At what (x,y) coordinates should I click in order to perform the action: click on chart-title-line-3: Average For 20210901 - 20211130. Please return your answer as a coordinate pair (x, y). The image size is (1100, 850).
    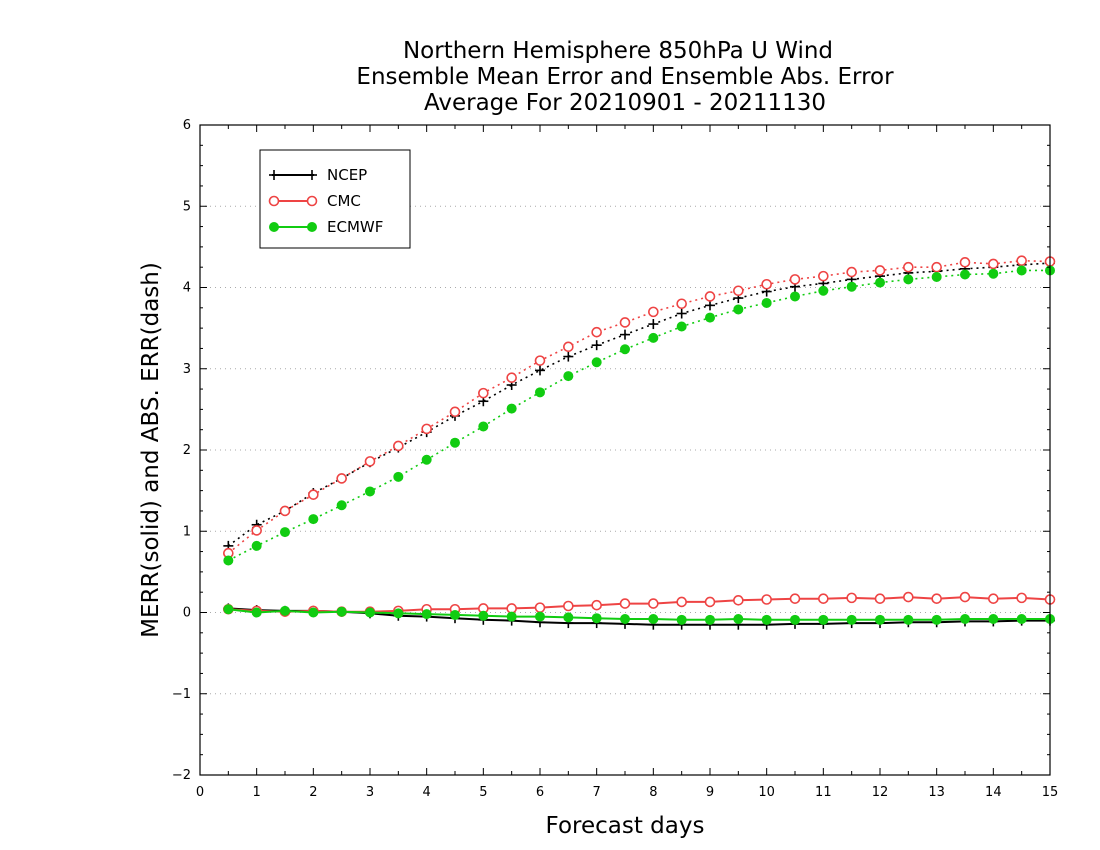
    Looking at the image, I should click on (625, 103).